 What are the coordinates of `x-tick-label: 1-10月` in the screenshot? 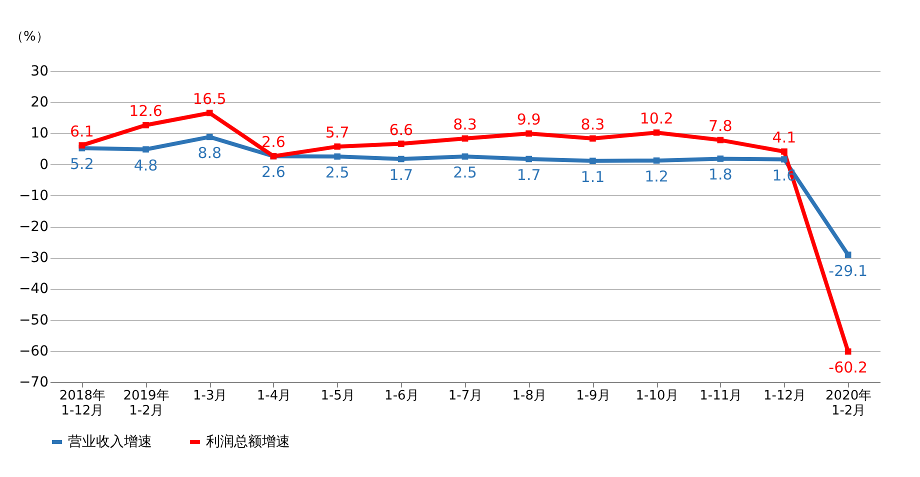 It's located at (657, 396).